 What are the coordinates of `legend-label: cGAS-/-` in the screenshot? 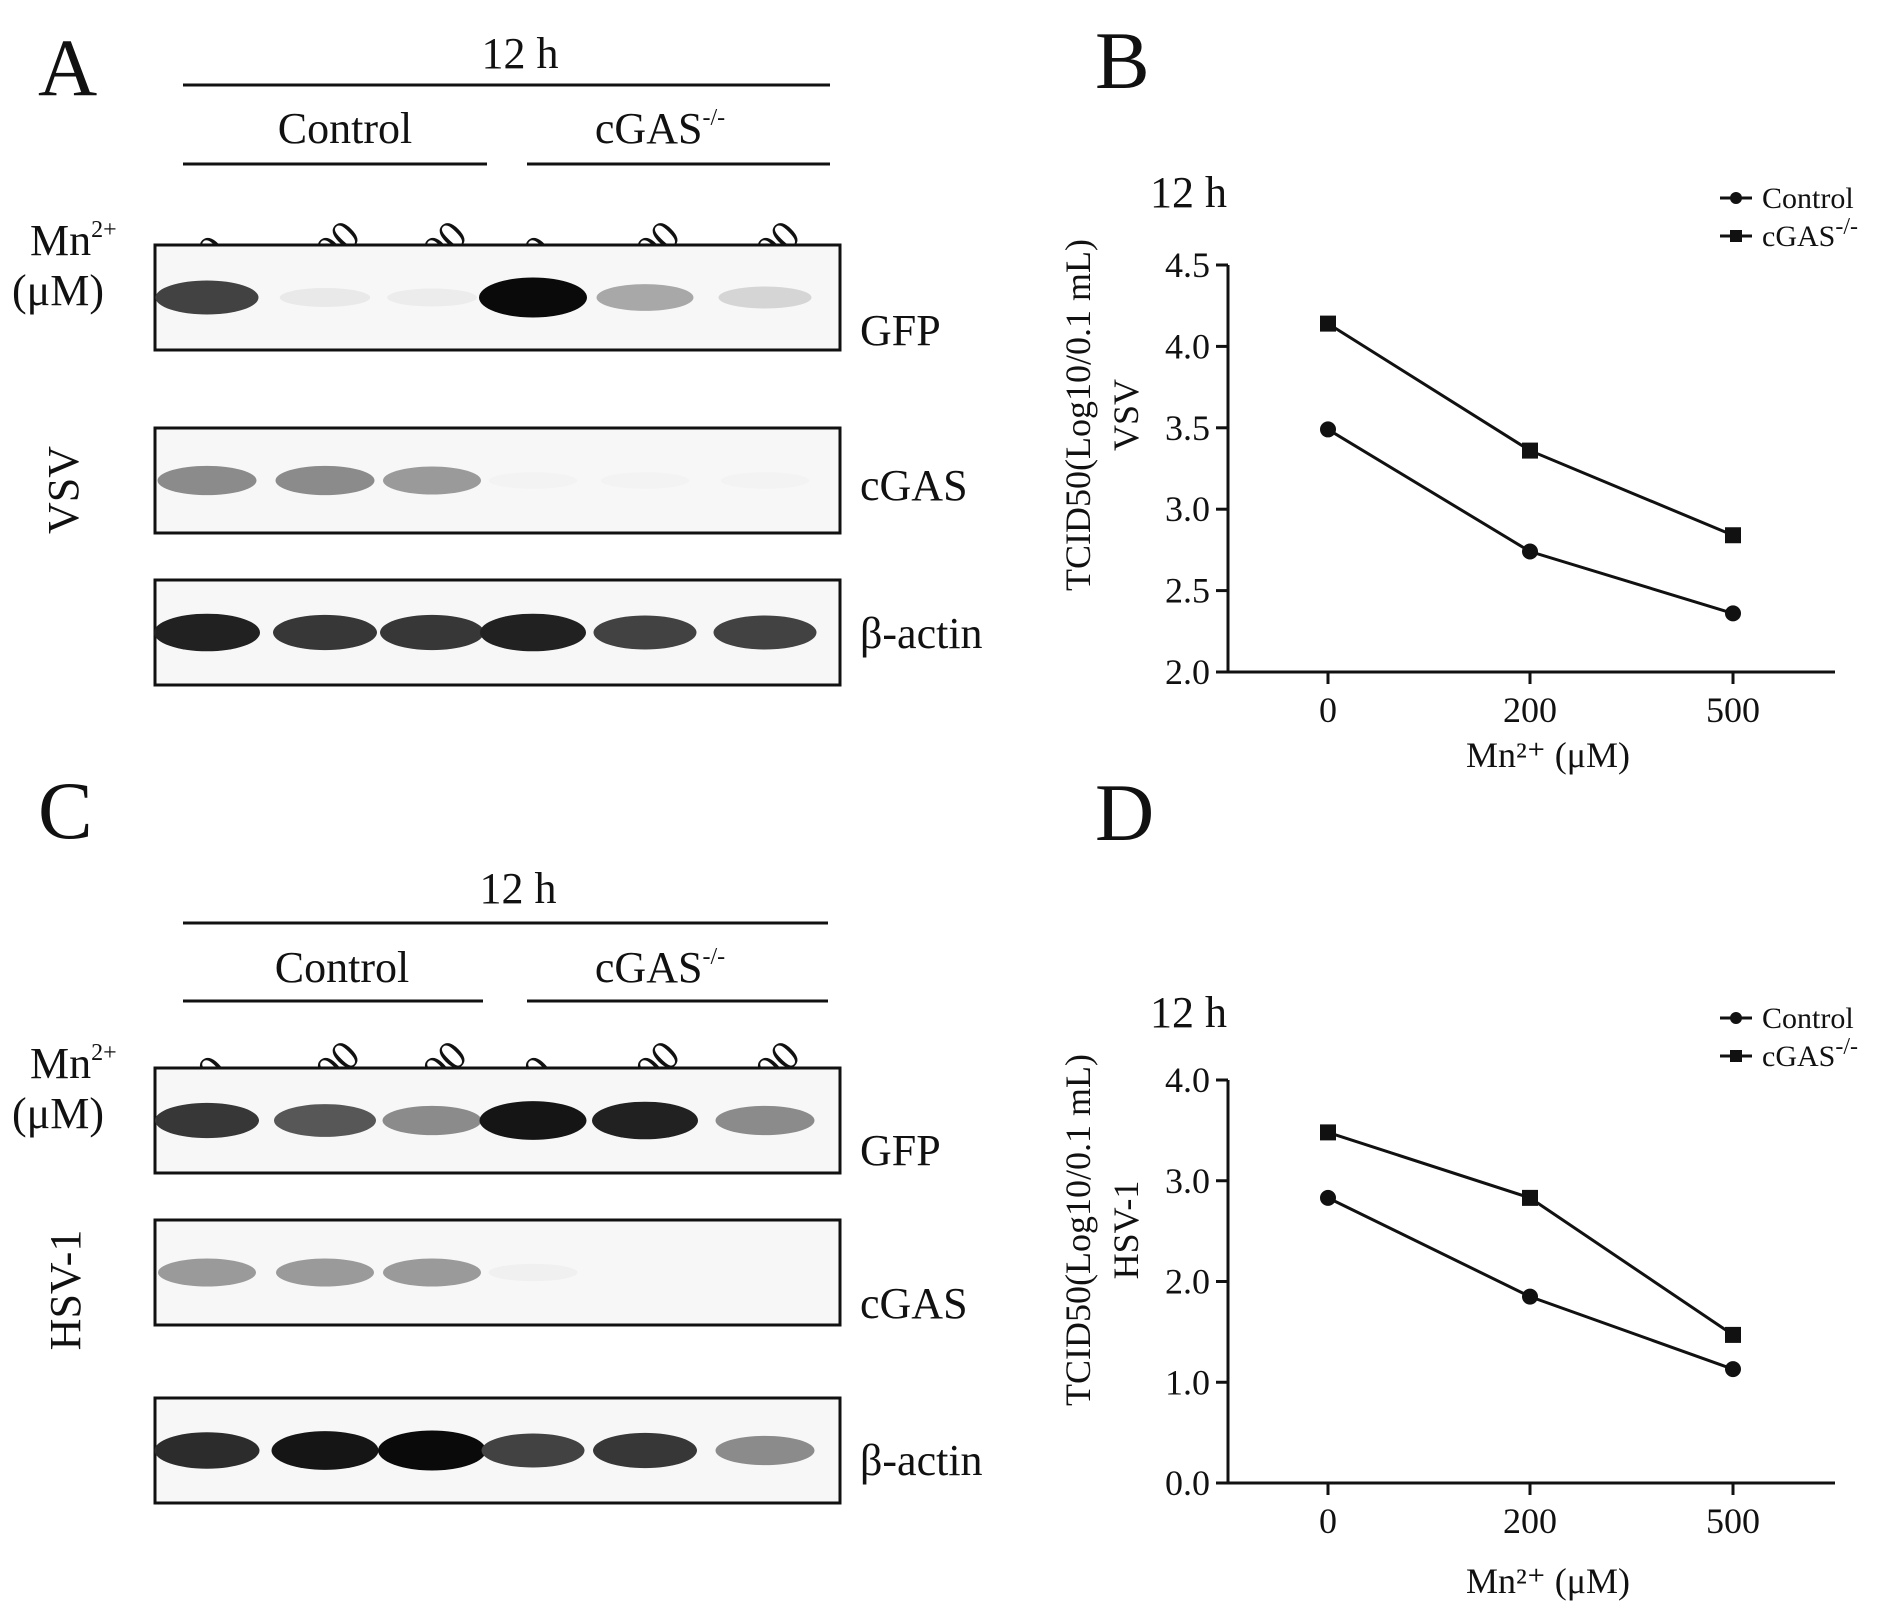 It's located at (1810, 1053).